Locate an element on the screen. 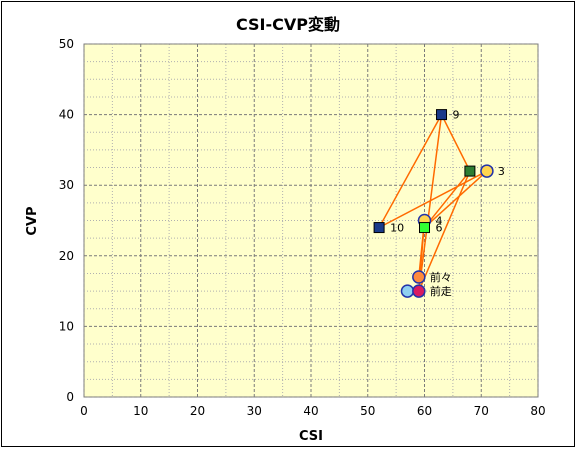  x-tick-label: 80 is located at coordinates (537, 411).